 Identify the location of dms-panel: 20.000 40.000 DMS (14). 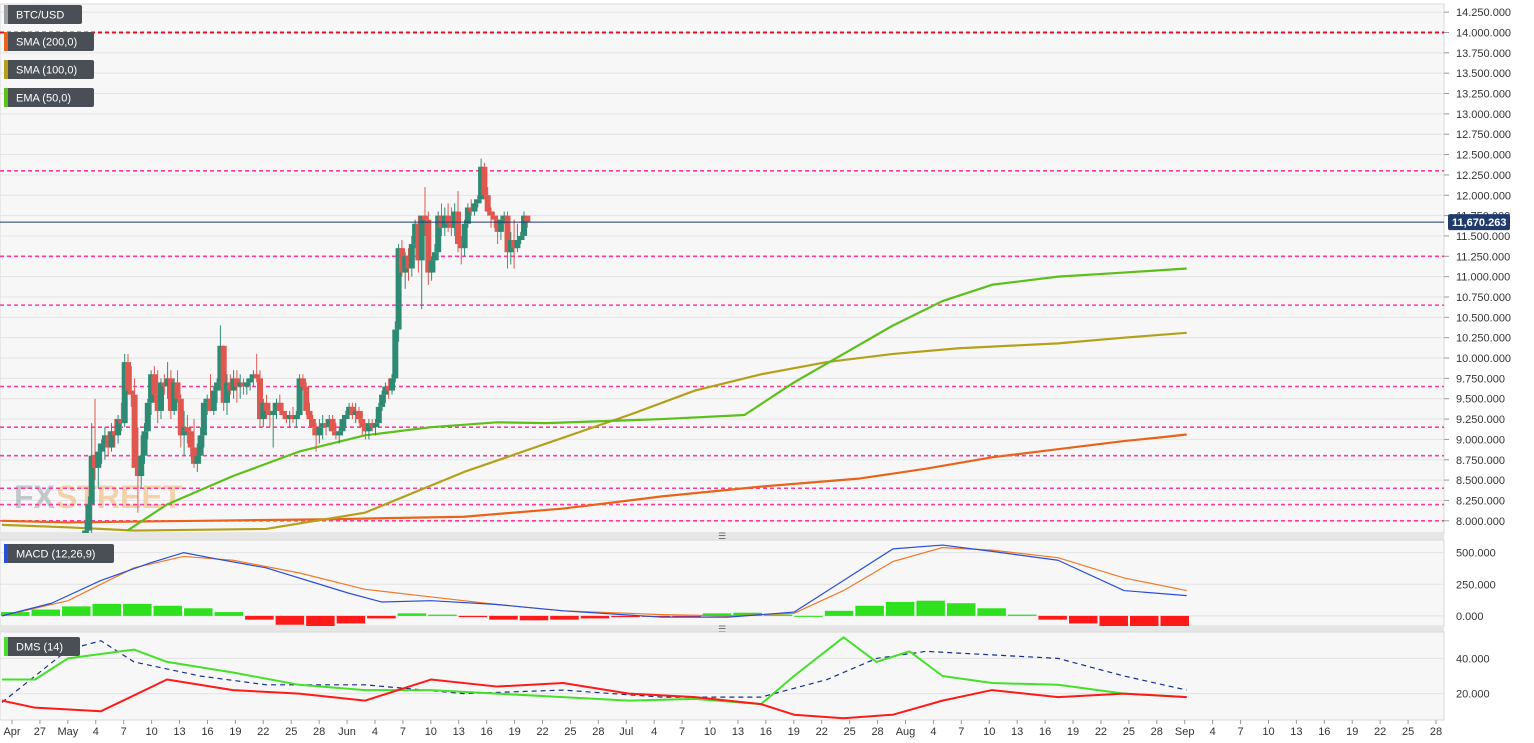
(745, 676).